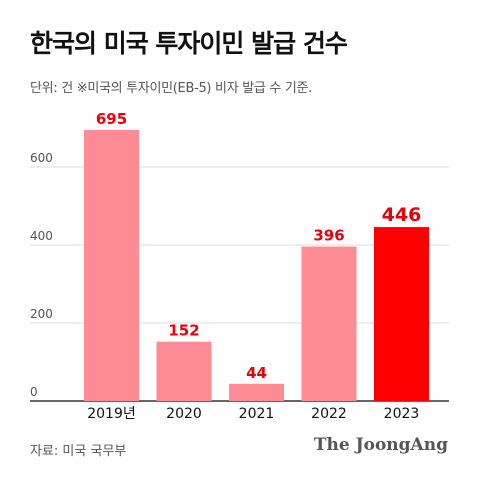 This screenshot has height=477, width=480. I want to click on bar-2020, so click(184, 371).